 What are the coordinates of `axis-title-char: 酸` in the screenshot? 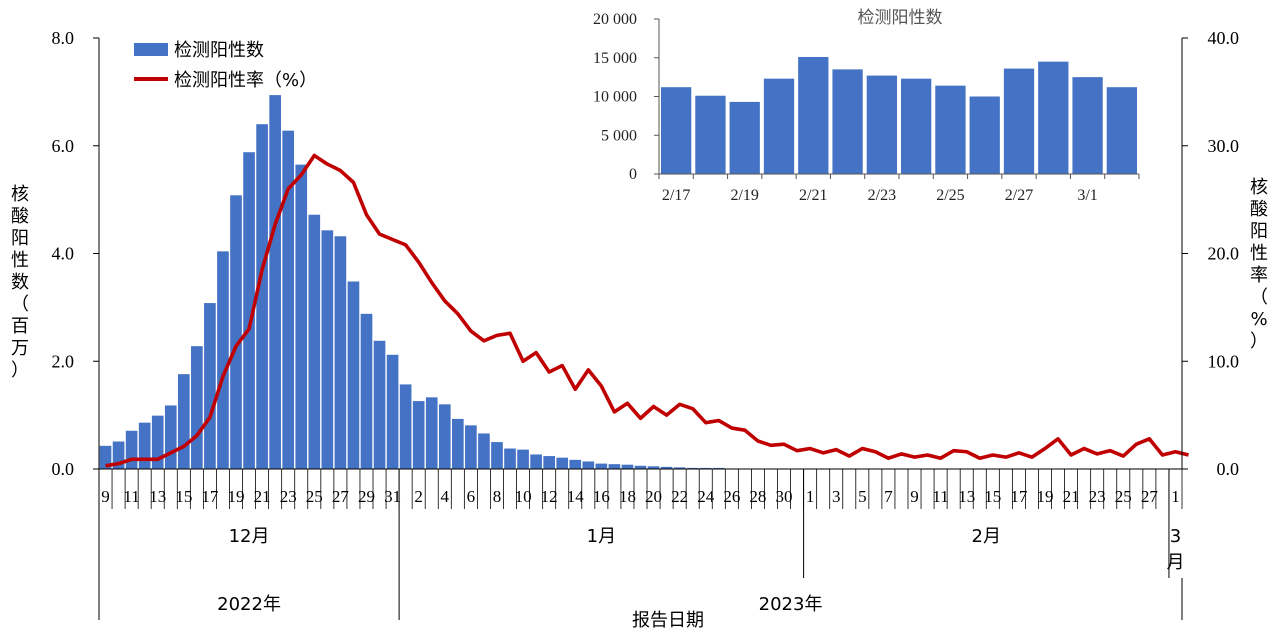 It's located at (20, 216).